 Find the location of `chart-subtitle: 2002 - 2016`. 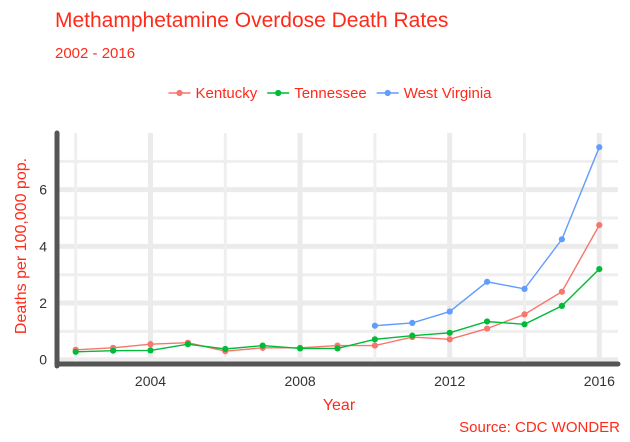

chart-subtitle: 2002 - 2016 is located at coordinates (95, 53).